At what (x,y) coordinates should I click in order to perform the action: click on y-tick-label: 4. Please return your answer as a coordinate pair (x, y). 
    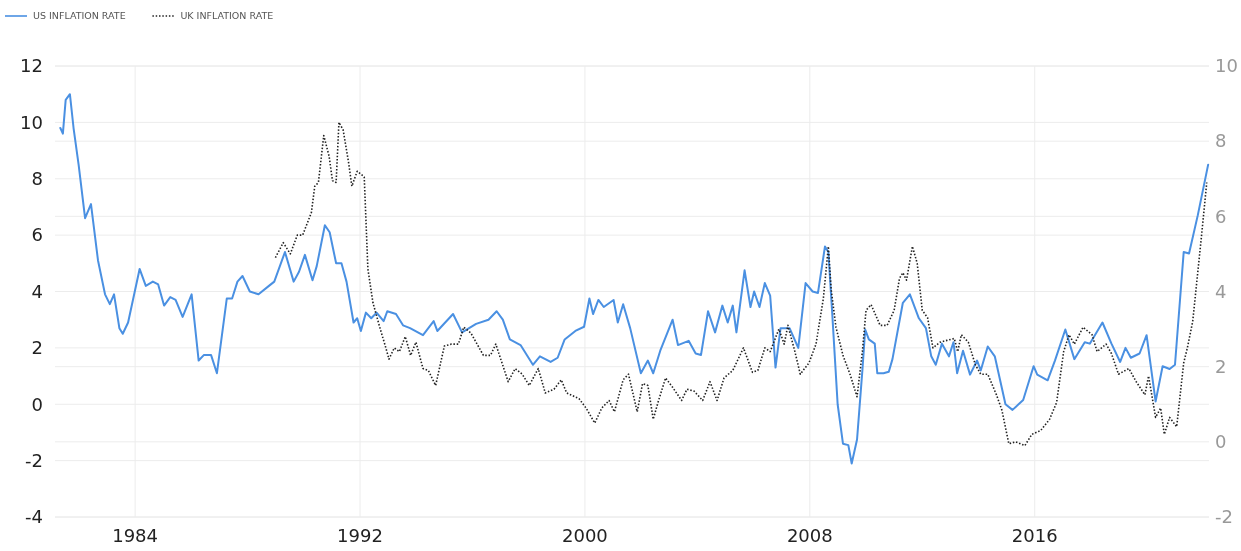
    Looking at the image, I should click on (37, 291).